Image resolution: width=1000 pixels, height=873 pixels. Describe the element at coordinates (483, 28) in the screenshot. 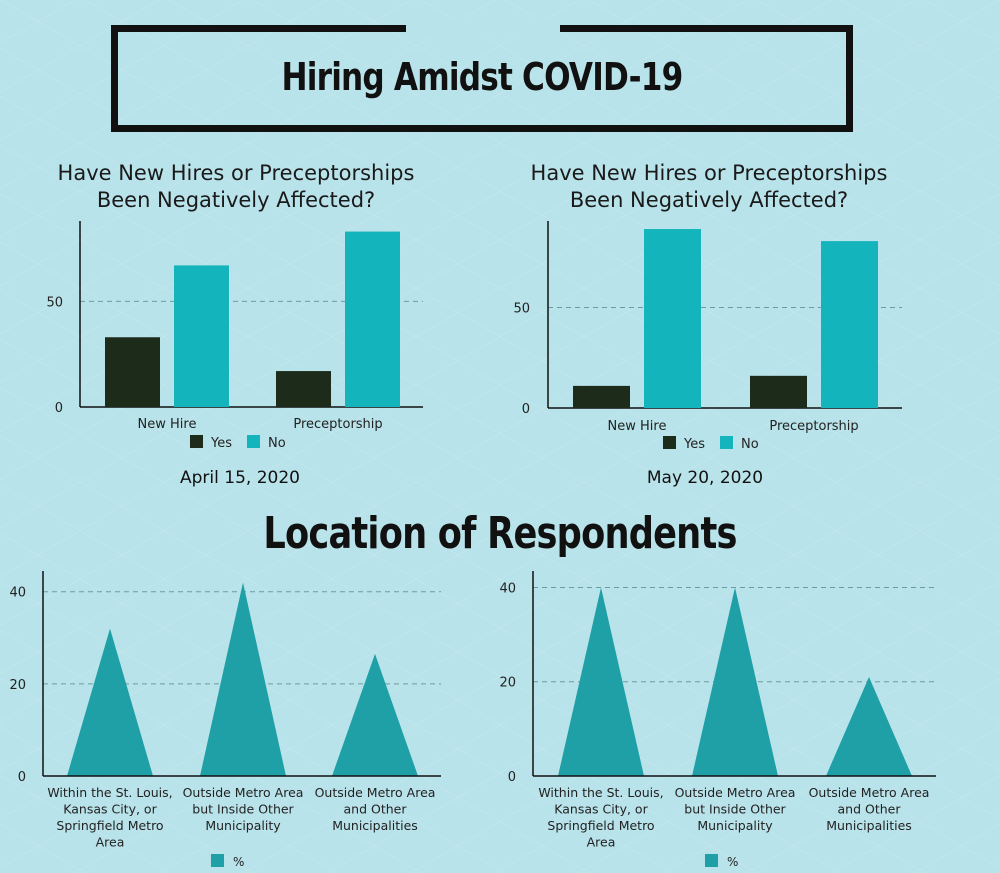

I see `title-frame-gap` at that location.